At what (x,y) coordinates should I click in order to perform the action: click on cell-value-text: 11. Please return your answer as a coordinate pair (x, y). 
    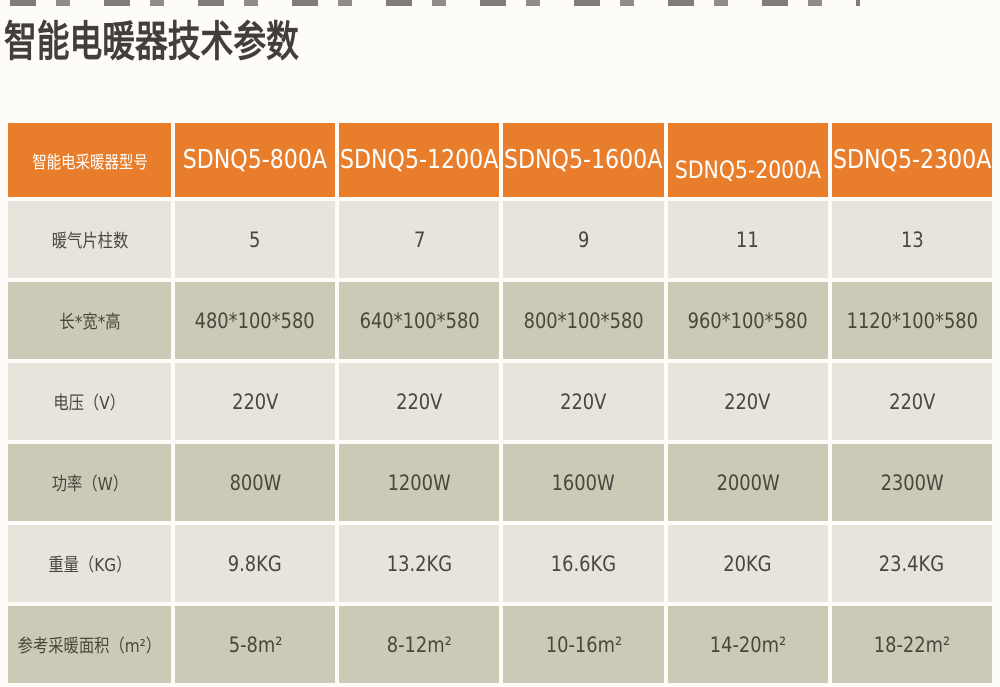
    Looking at the image, I should click on (748, 239).